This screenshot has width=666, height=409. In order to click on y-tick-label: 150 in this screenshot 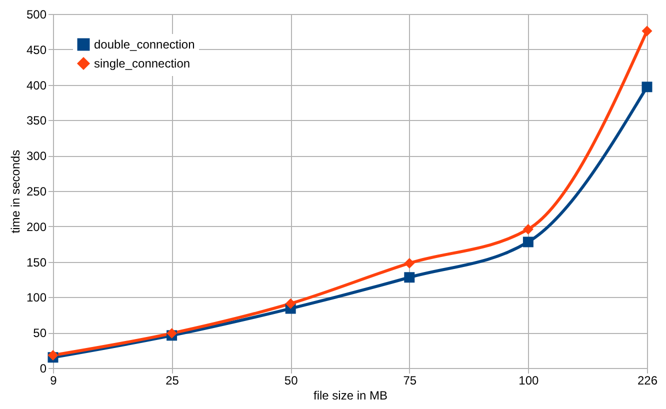, I will do `click(36, 262)`.